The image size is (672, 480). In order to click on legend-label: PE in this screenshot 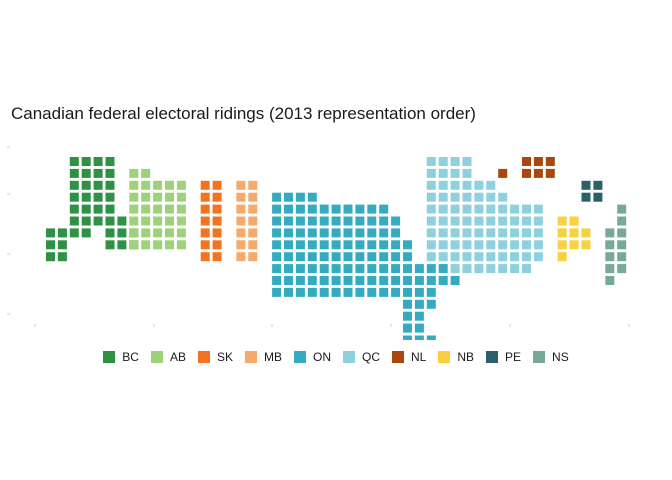, I will do `click(513, 357)`.